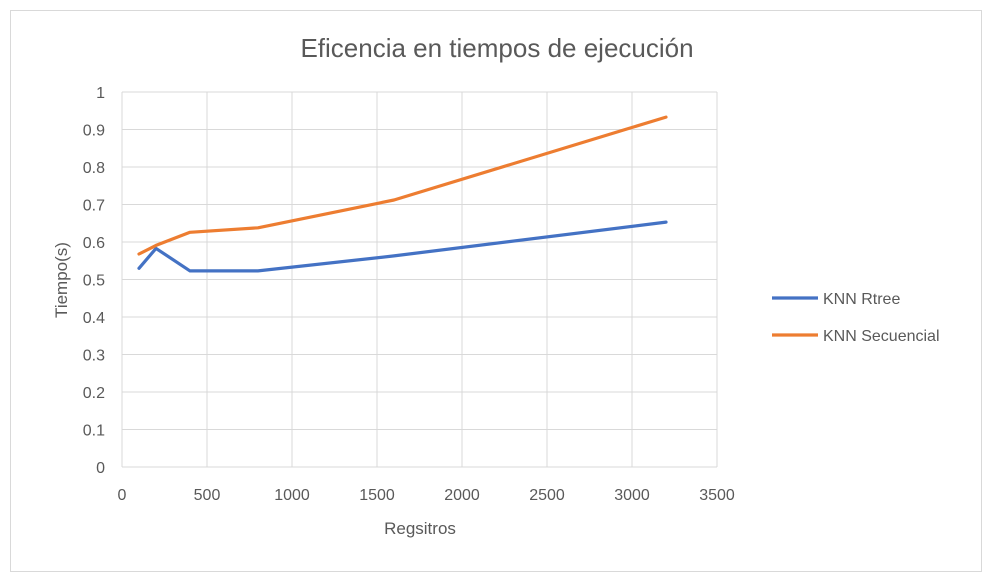 The height and width of the screenshot is (586, 994). Describe the element at coordinates (94, 168) in the screenshot. I see `y-tick-label: 0.8` at that location.